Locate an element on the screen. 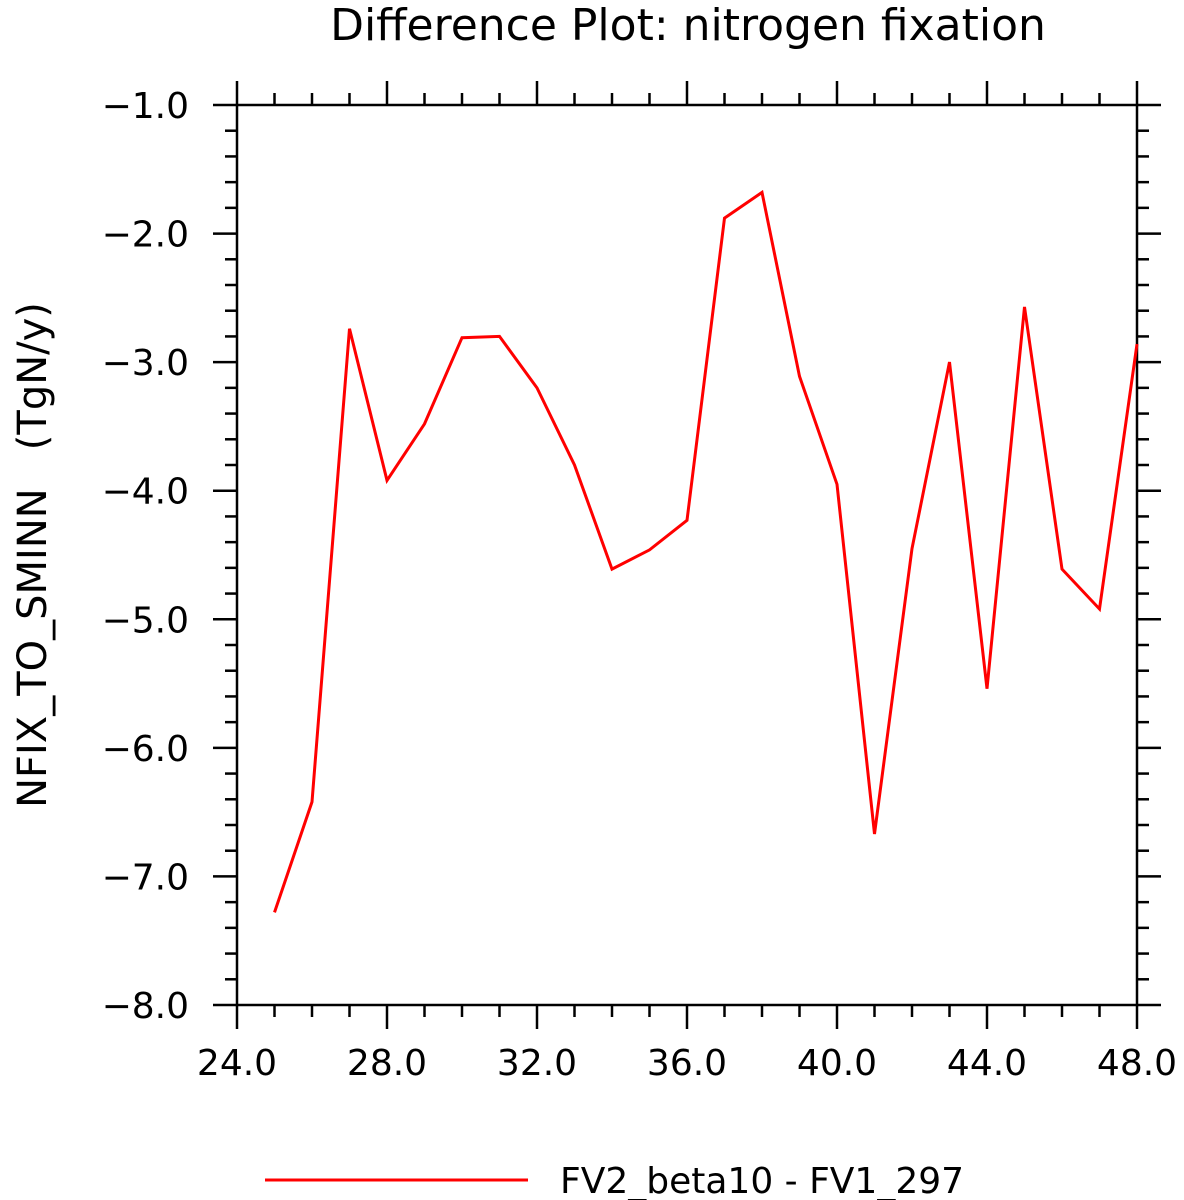 The height and width of the screenshot is (1200, 1184). y-tick-label: −3.0 is located at coordinates (145, 363).